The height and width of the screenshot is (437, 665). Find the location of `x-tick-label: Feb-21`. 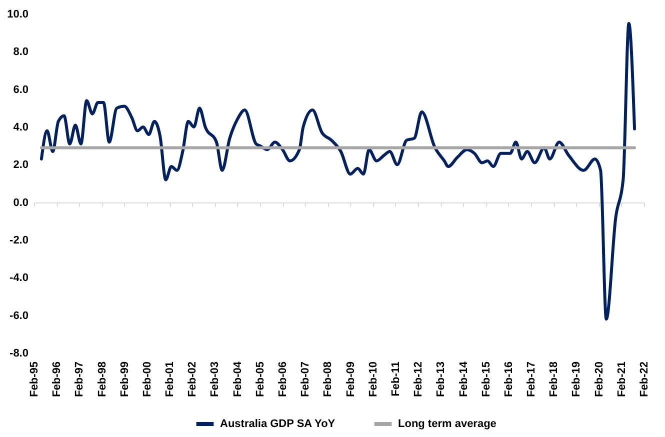

x-tick-label: Feb-21 is located at coordinates (622, 379).